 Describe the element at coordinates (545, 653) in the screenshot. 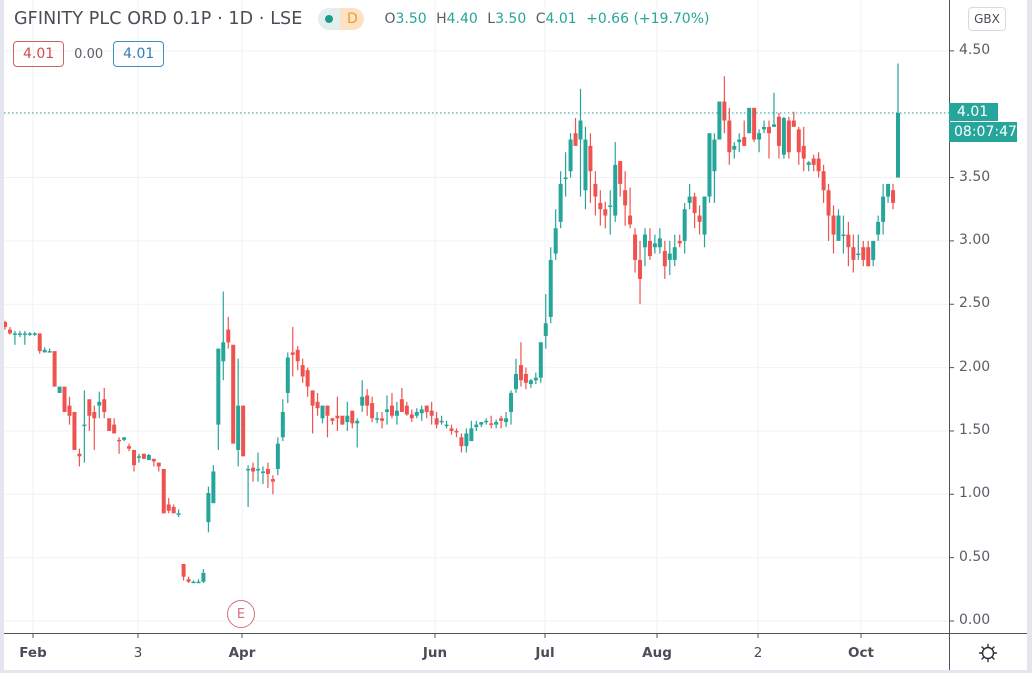

I see `time-axis-label: Jul` at that location.